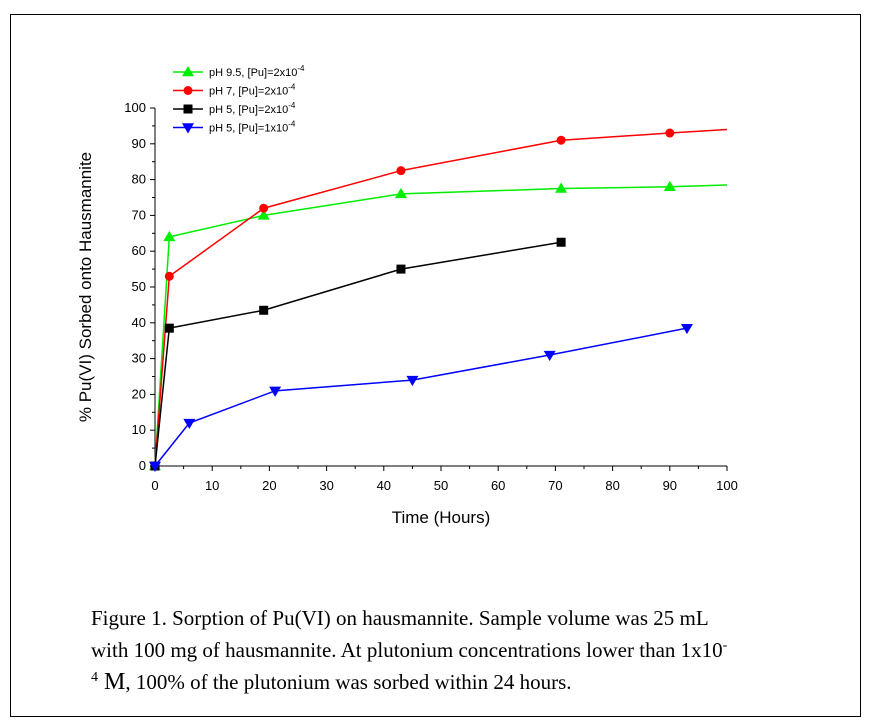 This screenshot has width=872, height=727. Describe the element at coordinates (498, 485) in the screenshot. I see `x-tick-label: 60` at that location.